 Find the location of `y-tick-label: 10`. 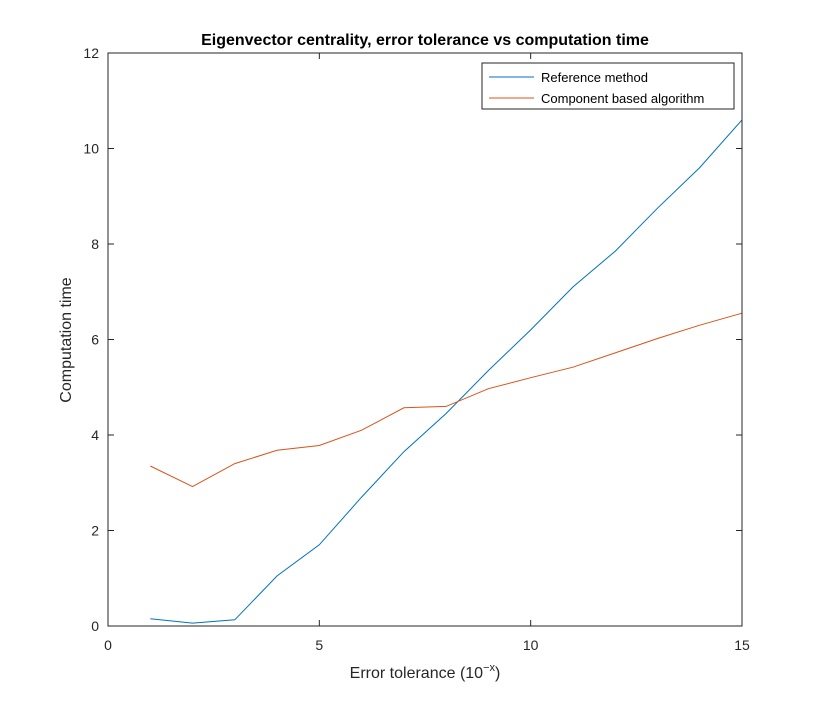

y-tick-label: 10 is located at coordinates (91, 149).